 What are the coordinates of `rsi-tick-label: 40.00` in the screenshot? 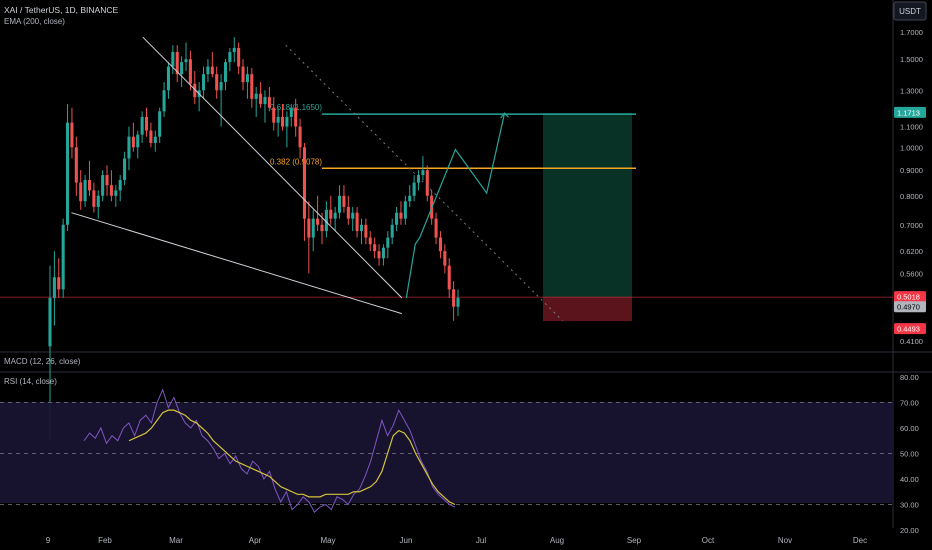 It's located at (909, 479).